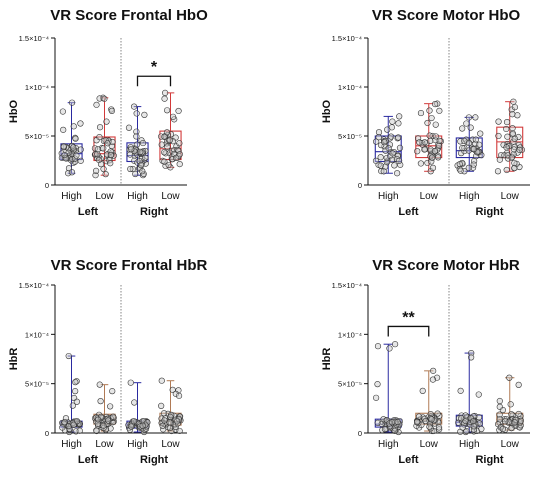 The height and width of the screenshot is (479, 550). Describe the element at coordinates (154, 73) in the screenshot. I see `significance-bracket: *` at that location.